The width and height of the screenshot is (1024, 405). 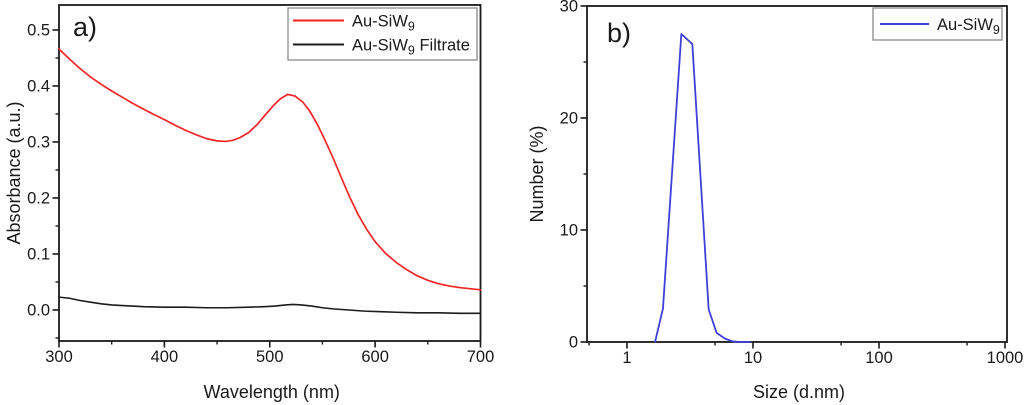 What do you see at coordinates (165, 357) in the screenshot?
I see `x-tick-label: 400` at bounding box center [165, 357].